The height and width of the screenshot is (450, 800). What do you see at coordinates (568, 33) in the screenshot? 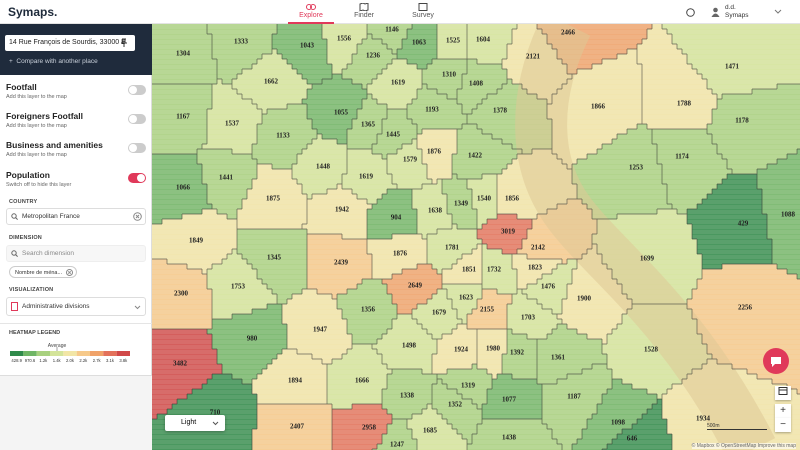
I see `region-label: 2466` at bounding box center [568, 33].